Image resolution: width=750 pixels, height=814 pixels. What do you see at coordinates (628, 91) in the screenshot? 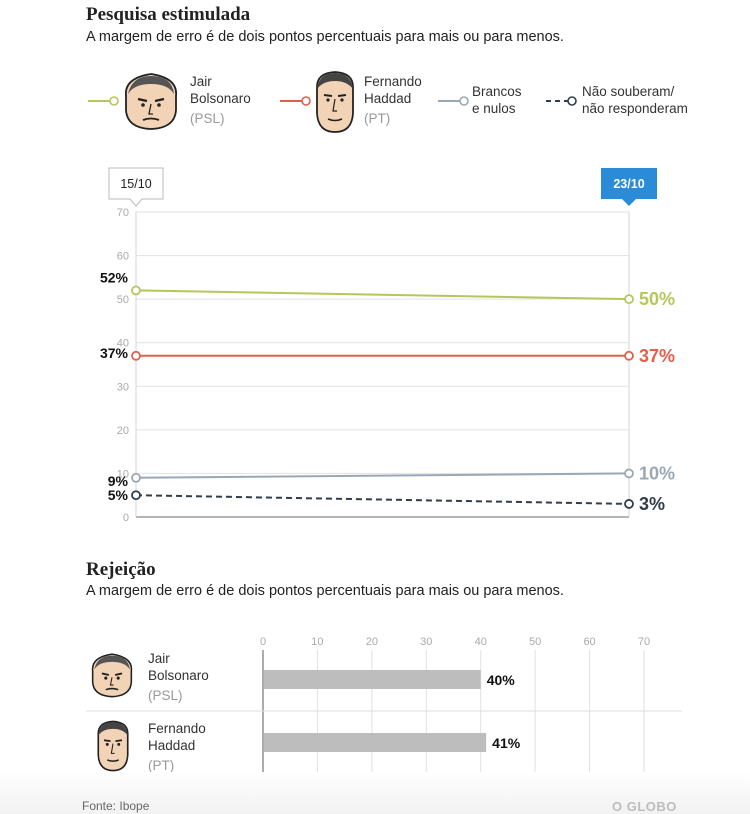
I see `legend-name-line1: Não souberam/` at bounding box center [628, 91].